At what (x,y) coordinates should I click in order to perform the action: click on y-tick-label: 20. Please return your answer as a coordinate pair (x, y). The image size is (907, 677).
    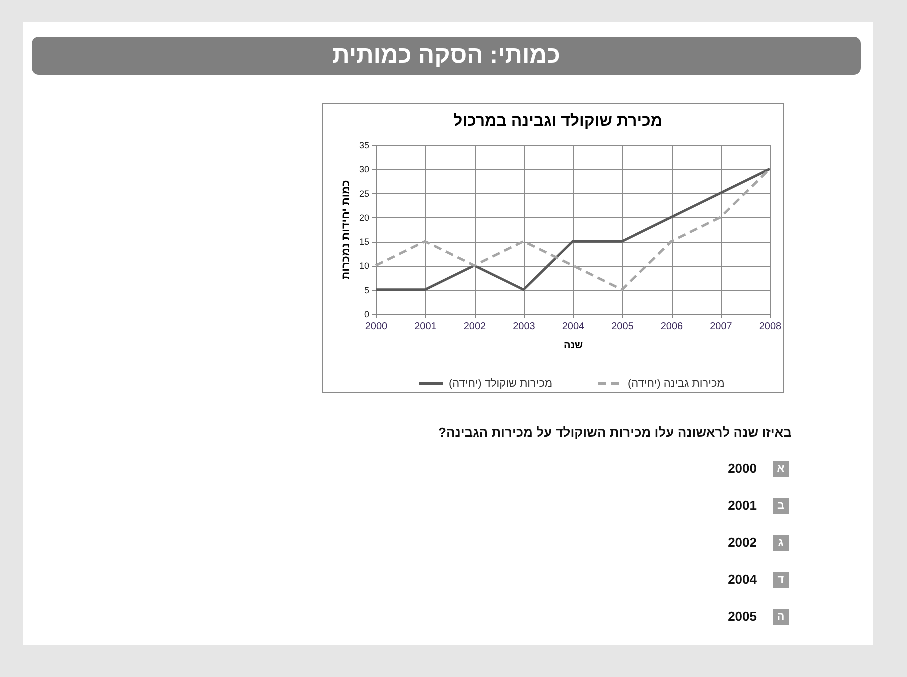
    Looking at the image, I should click on (364, 217).